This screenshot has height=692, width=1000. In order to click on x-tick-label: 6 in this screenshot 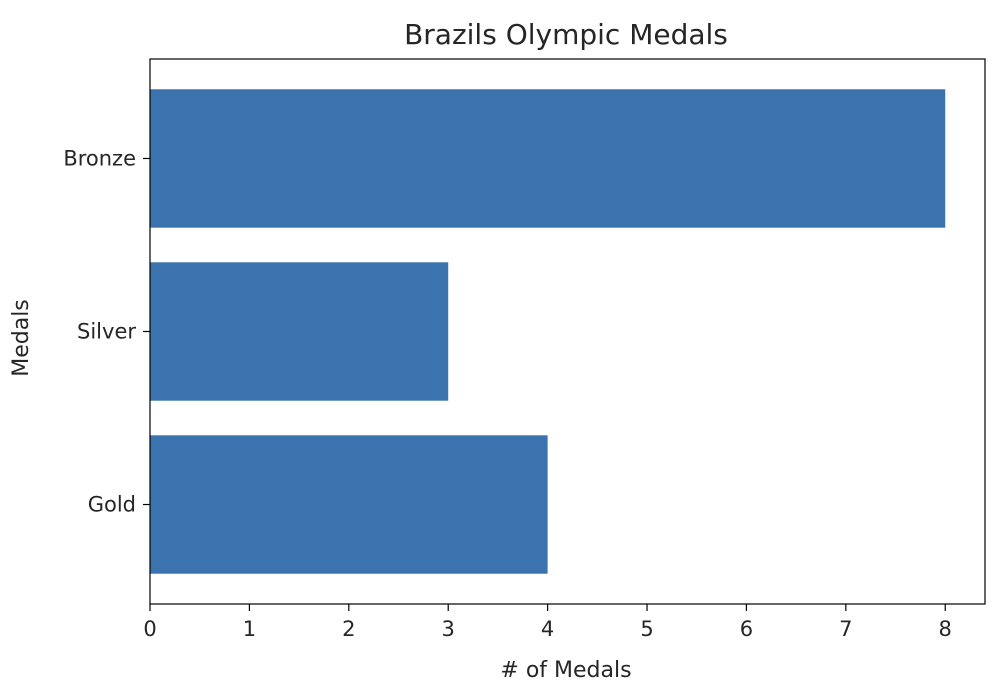, I will do `click(746, 629)`.